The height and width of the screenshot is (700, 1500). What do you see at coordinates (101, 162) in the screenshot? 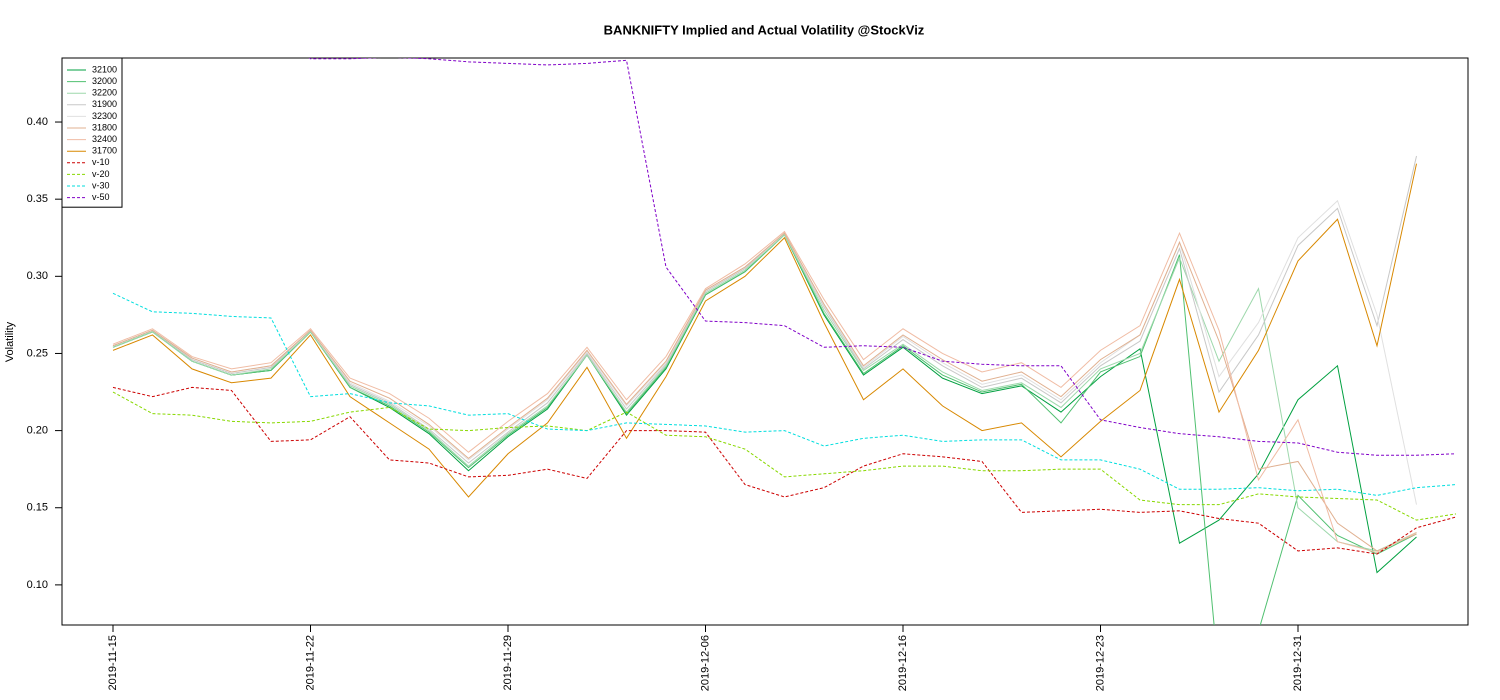
I see `legend-label: v-10` at bounding box center [101, 162].